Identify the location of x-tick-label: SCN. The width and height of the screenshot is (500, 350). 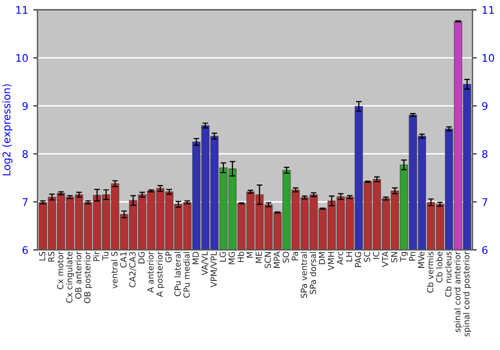
(267, 260).